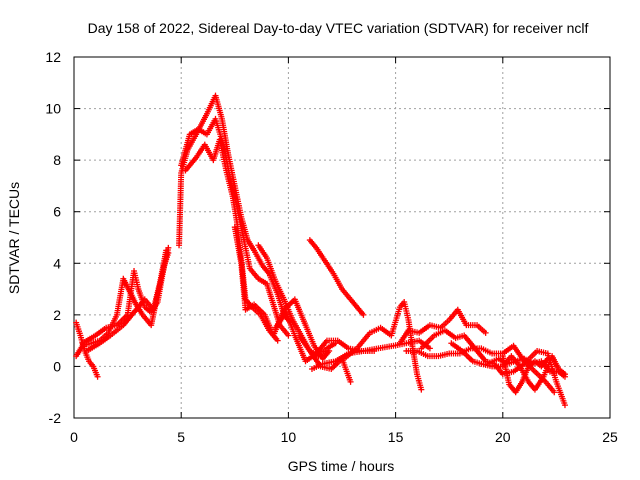  I want to click on y-axis-label: SDTVAR / TECUs, so click(14, 238).